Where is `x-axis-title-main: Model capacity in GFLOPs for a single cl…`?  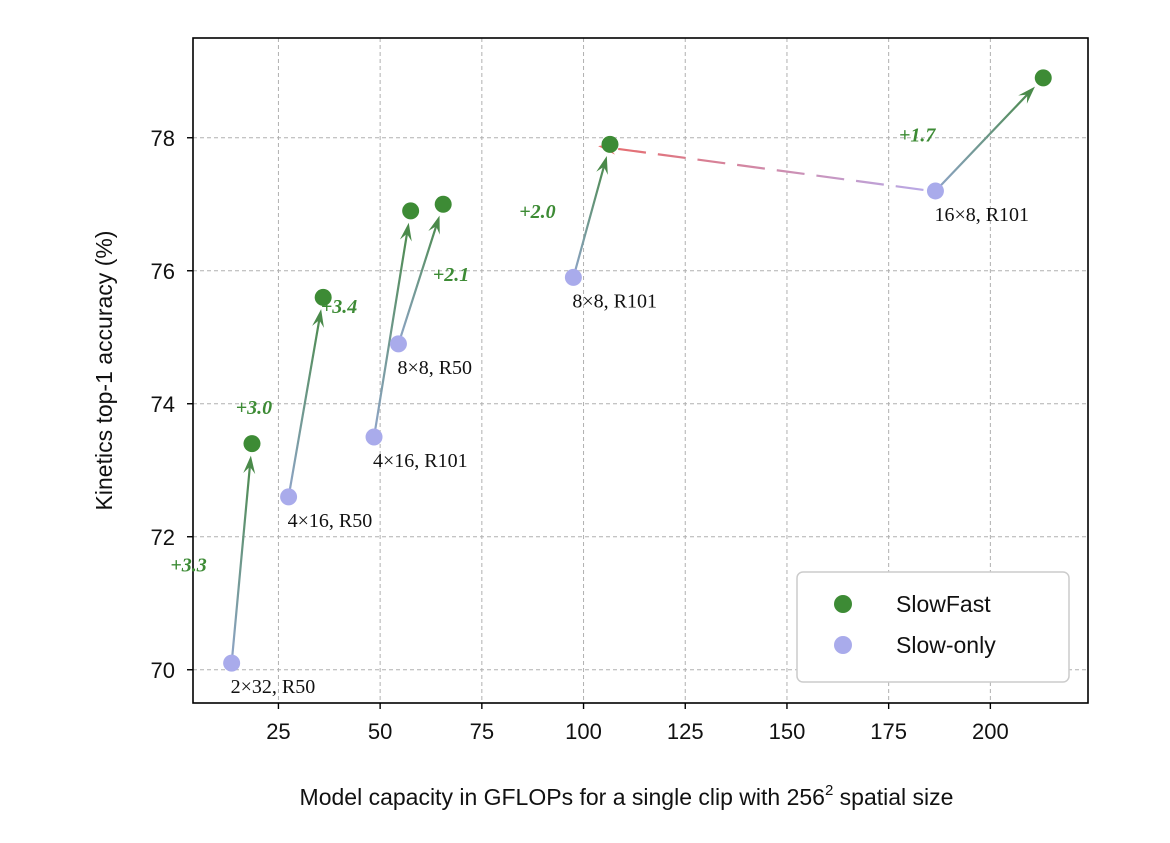
x-axis-title-main: Model capacity in GFLOPs for a single cl… is located at coordinates (562, 797).